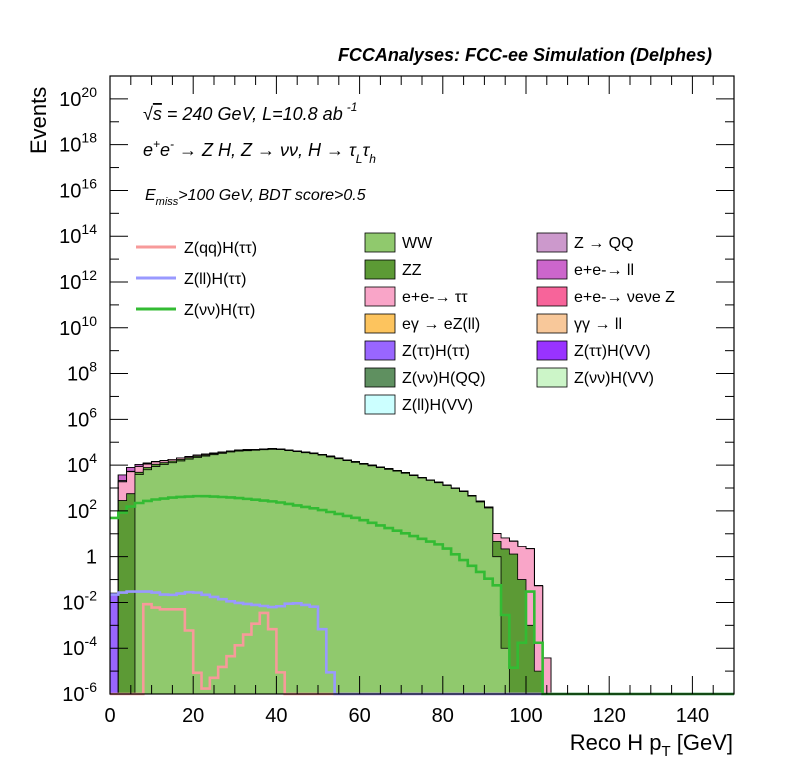 This screenshot has height=772, width=796. I want to click on svg-text:√s = 240 GeV, L=10.8 ab-1: √s = 240 GeV, L=10.8 ab -1, so click(250, 112).